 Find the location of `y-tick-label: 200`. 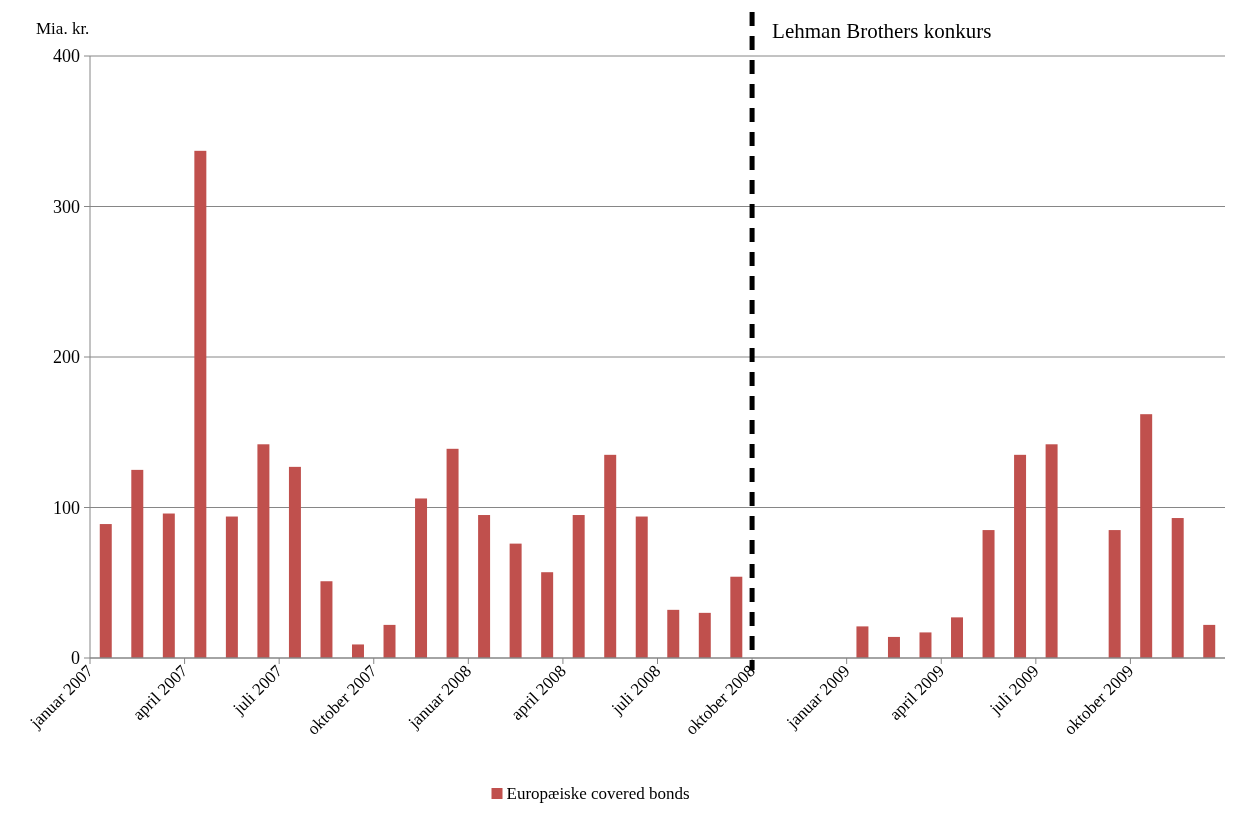

y-tick-label: 200 is located at coordinates (66, 357).